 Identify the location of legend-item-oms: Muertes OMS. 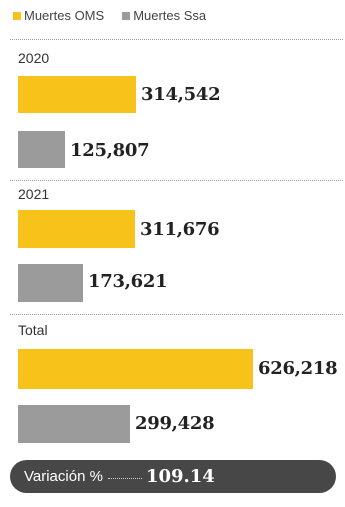
(58, 15).